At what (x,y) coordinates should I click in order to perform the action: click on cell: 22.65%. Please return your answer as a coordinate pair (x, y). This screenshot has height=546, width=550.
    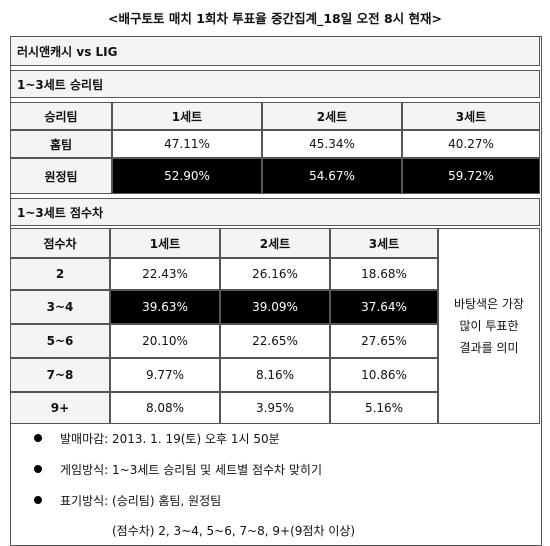
    Looking at the image, I should click on (275, 341).